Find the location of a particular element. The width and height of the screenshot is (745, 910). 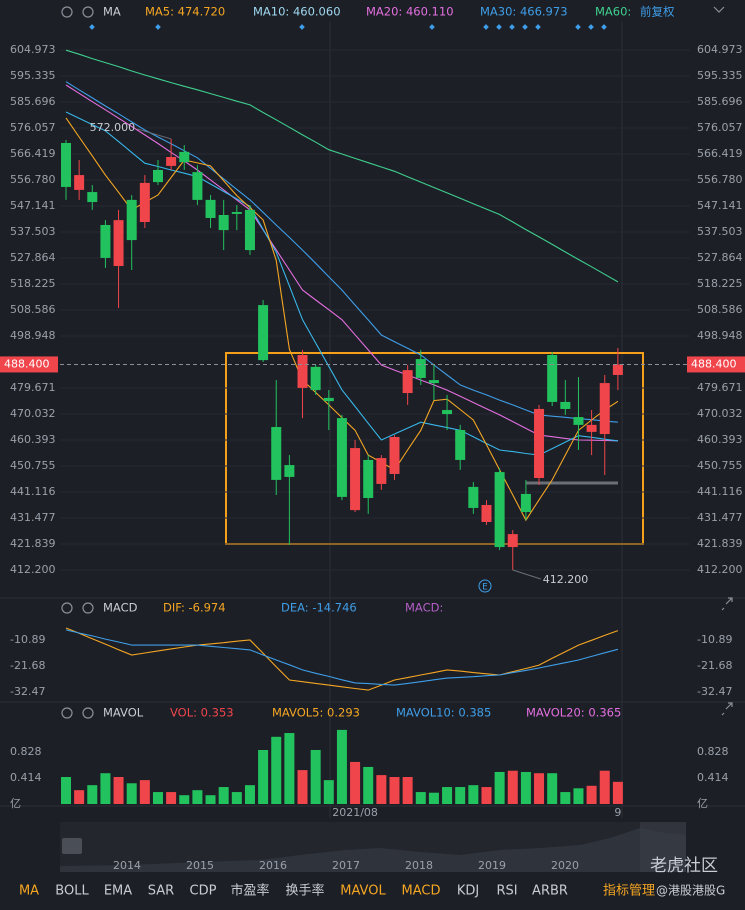

y-tick-label: 585.696 is located at coordinates (33, 101).